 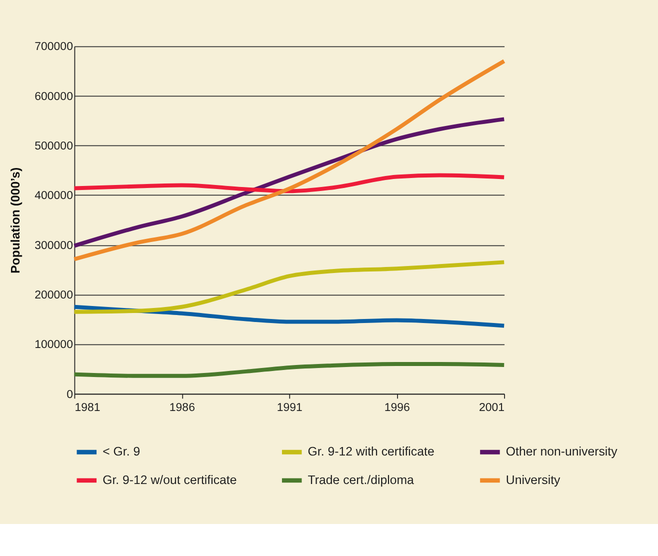 I want to click on y-tick-label: 700000, so click(x=53, y=47).